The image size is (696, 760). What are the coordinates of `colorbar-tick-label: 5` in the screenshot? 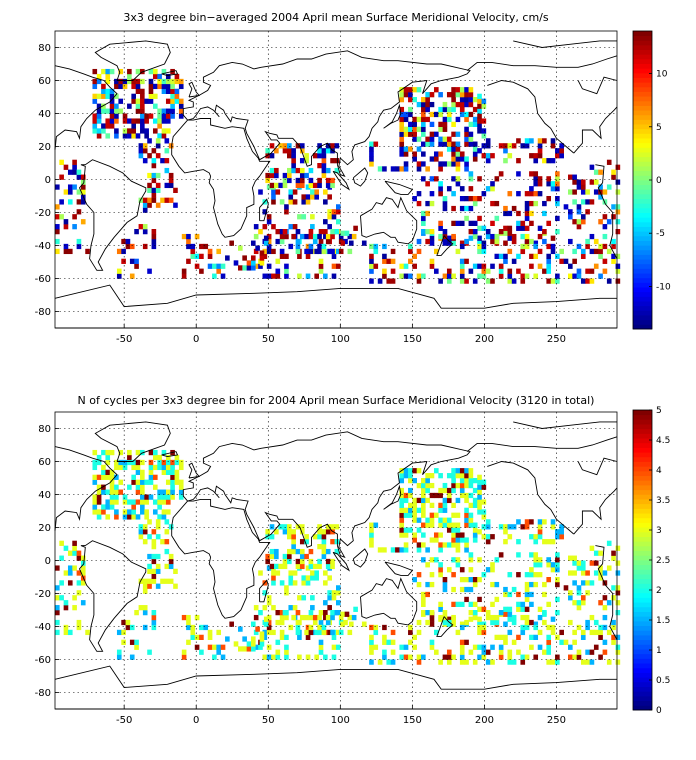 It's located at (659, 411).